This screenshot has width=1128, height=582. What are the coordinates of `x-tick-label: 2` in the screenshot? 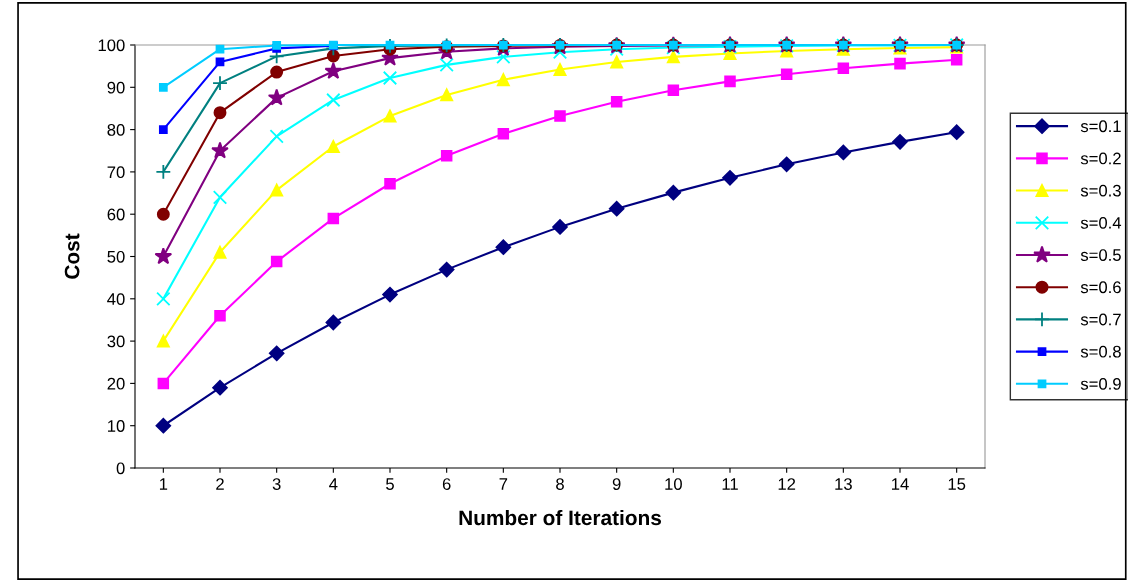 It's located at (220, 484).